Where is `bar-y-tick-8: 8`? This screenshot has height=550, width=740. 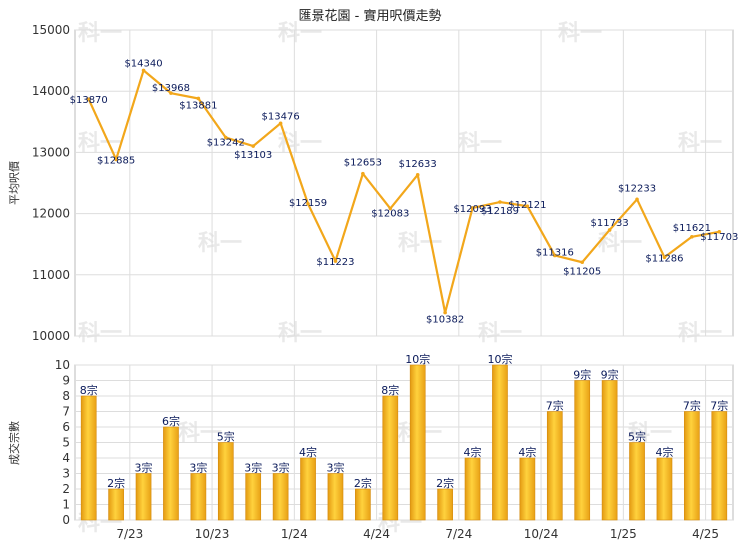
bar-y-tick-8: 8 is located at coordinates (66, 396).